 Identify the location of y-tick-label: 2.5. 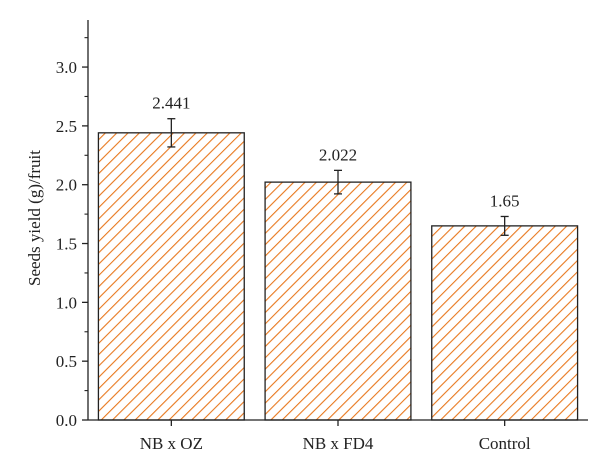
(66, 126).